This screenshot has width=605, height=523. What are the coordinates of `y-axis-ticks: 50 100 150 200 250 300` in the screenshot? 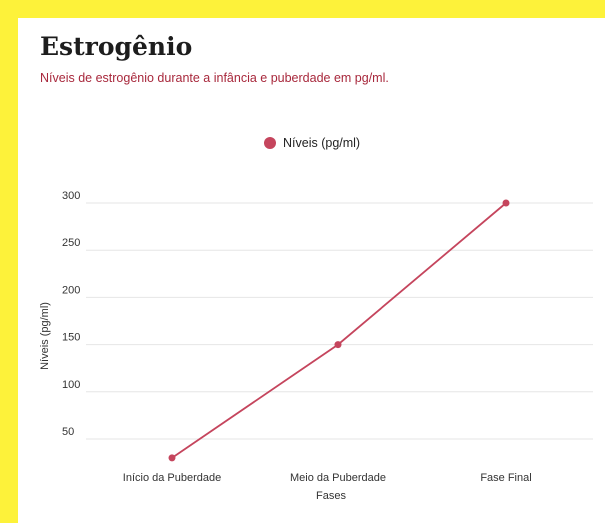 It's located at (71, 314).